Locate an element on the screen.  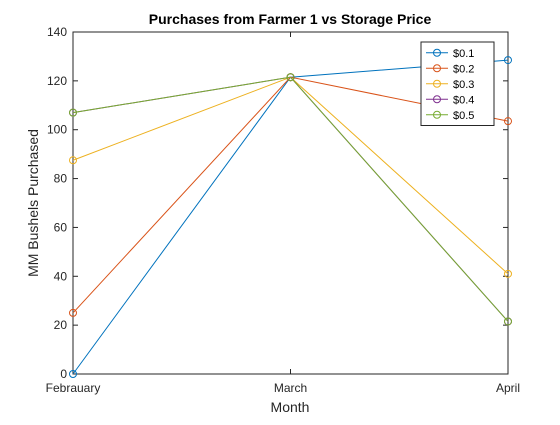
y-tick-label: 140 is located at coordinates (57, 32).